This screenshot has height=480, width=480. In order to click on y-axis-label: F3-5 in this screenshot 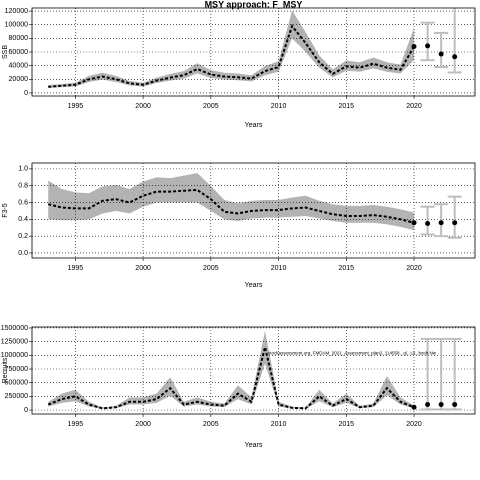, I will do `click(5, 210)`.